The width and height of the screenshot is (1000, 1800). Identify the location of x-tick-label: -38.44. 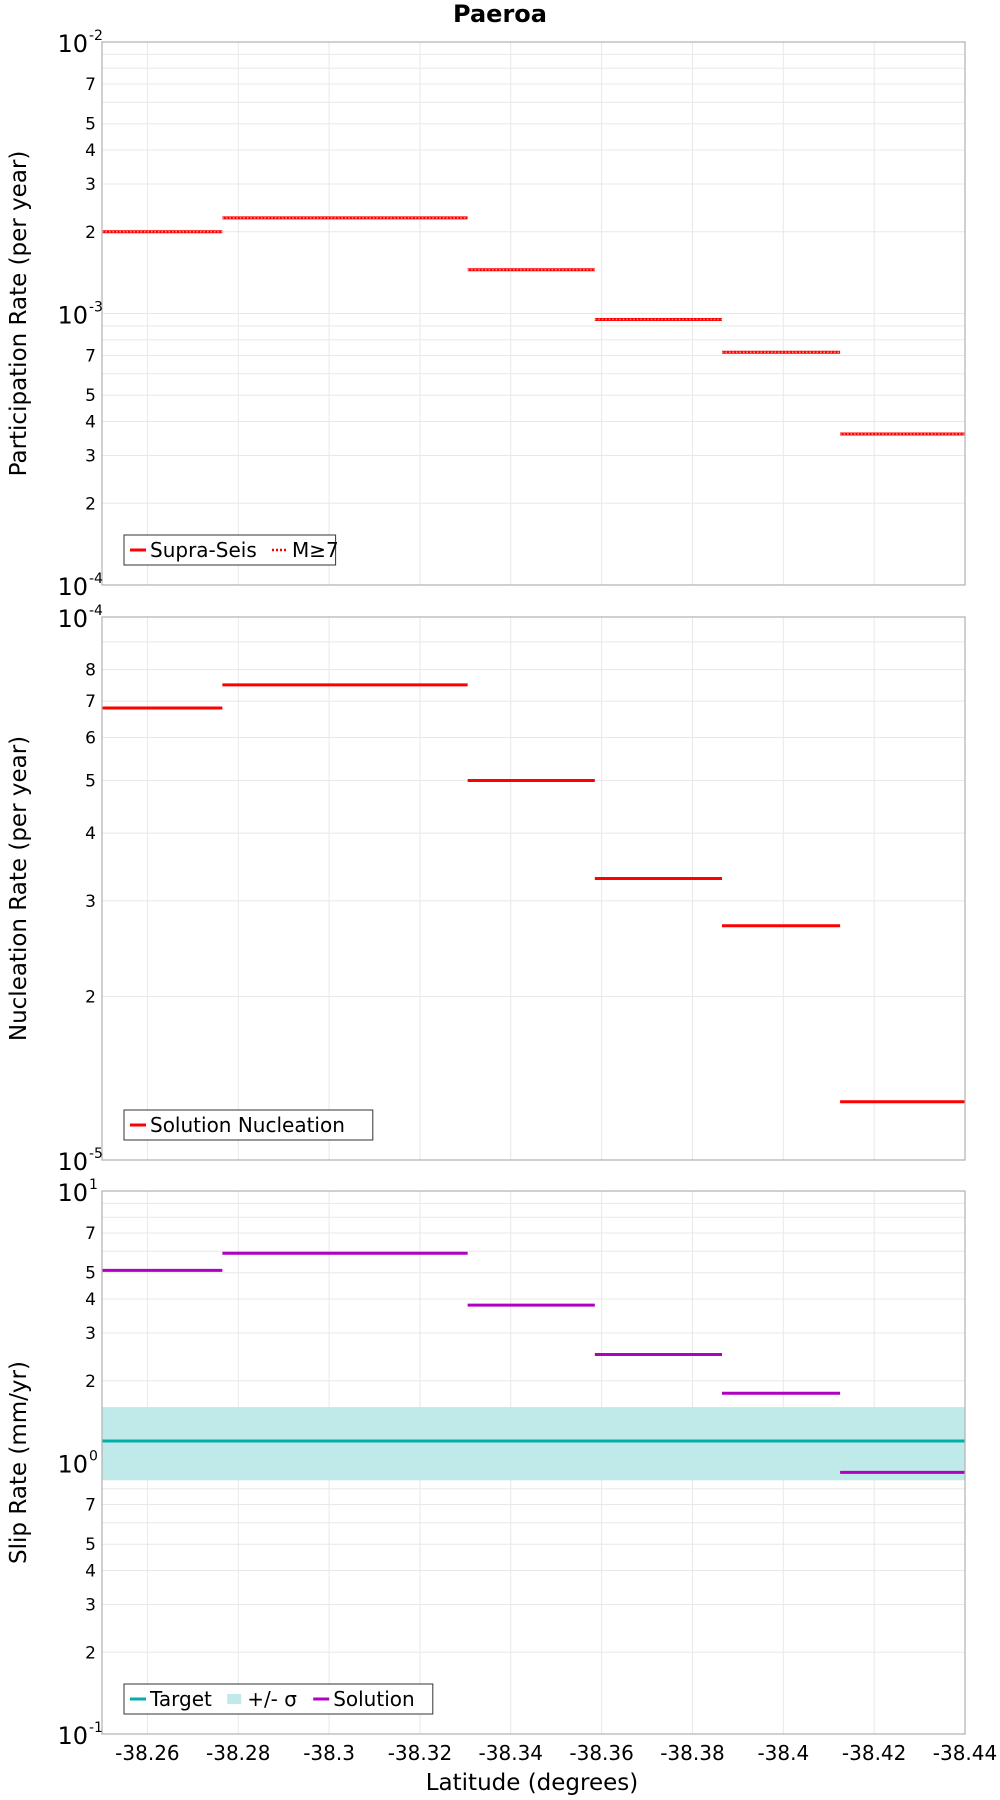
(965, 1753).